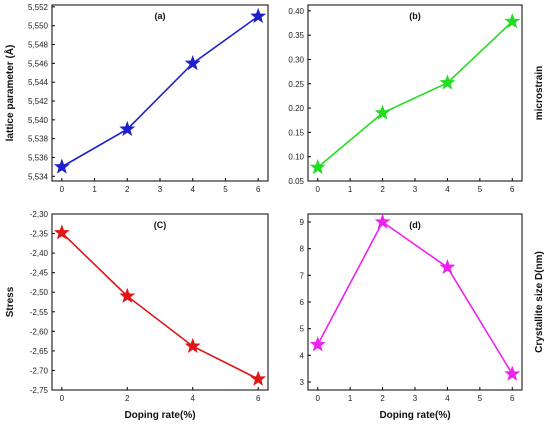  Describe the element at coordinates (296, 108) in the screenshot. I see `y-tick-label: 0.20` at that location.